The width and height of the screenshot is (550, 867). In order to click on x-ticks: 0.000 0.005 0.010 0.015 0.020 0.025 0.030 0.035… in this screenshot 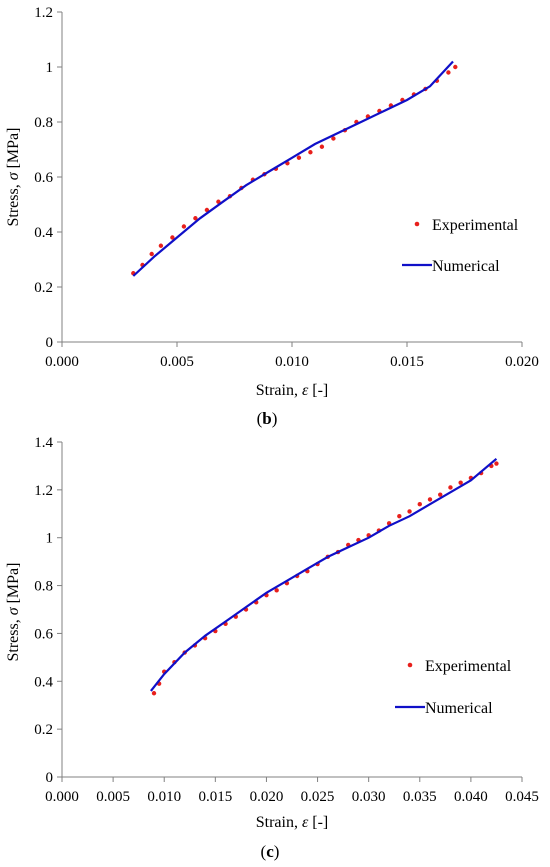, I will do `click(292, 791)`.